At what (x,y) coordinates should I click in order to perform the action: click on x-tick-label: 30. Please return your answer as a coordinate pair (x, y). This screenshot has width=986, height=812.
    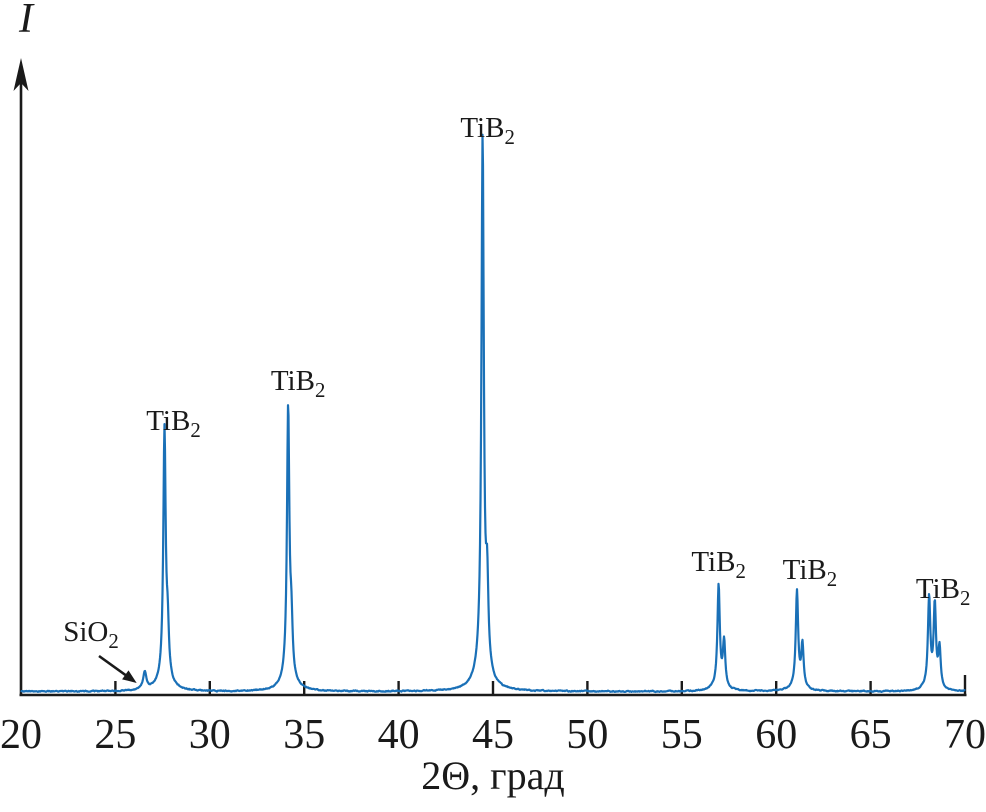
    Looking at the image, I should click on (209, 735).